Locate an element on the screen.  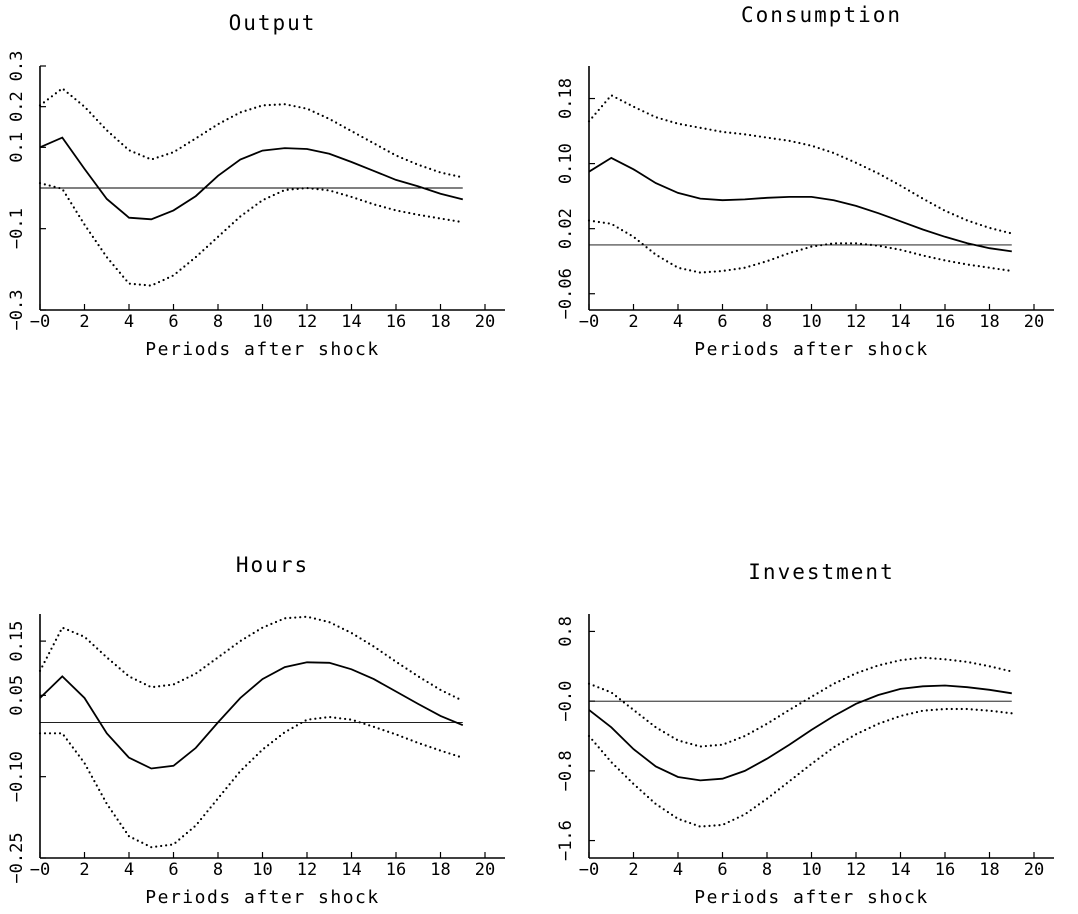
output-x-axis-label: Periods after shock is located at coordinates (262, 349).